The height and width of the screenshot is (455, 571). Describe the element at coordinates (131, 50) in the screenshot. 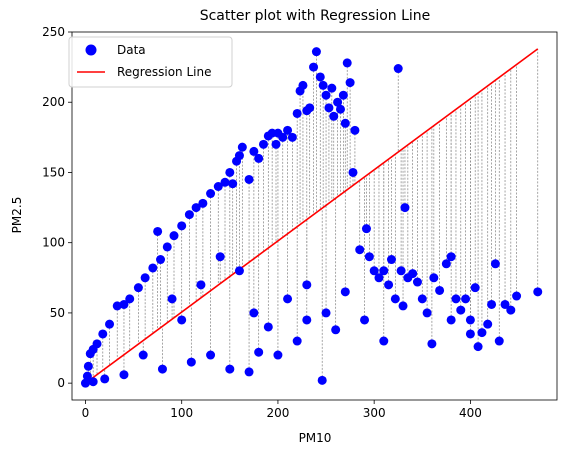

I see `legend-label-data: Data` at that location.